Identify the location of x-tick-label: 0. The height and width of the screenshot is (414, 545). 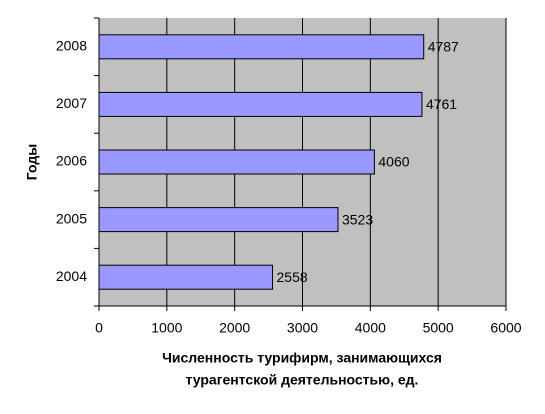
(99, 328).